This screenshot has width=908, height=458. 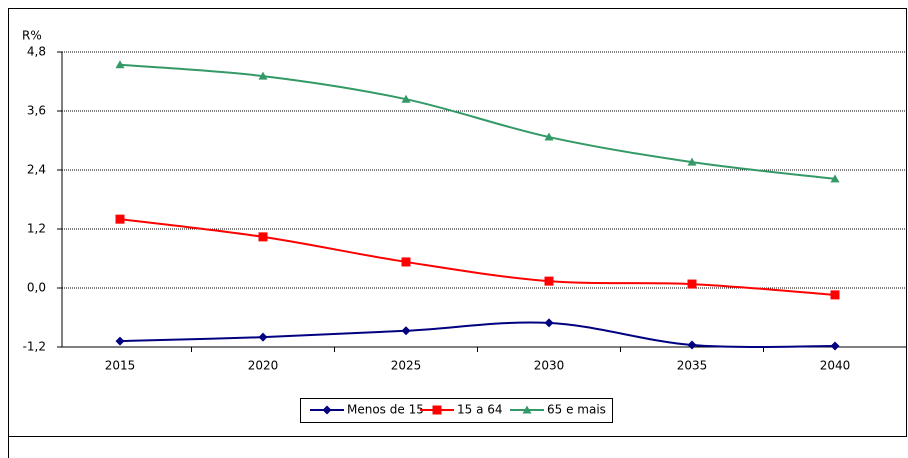 I want to click on x-tick-label: 2035, so click(x=692, y=366).